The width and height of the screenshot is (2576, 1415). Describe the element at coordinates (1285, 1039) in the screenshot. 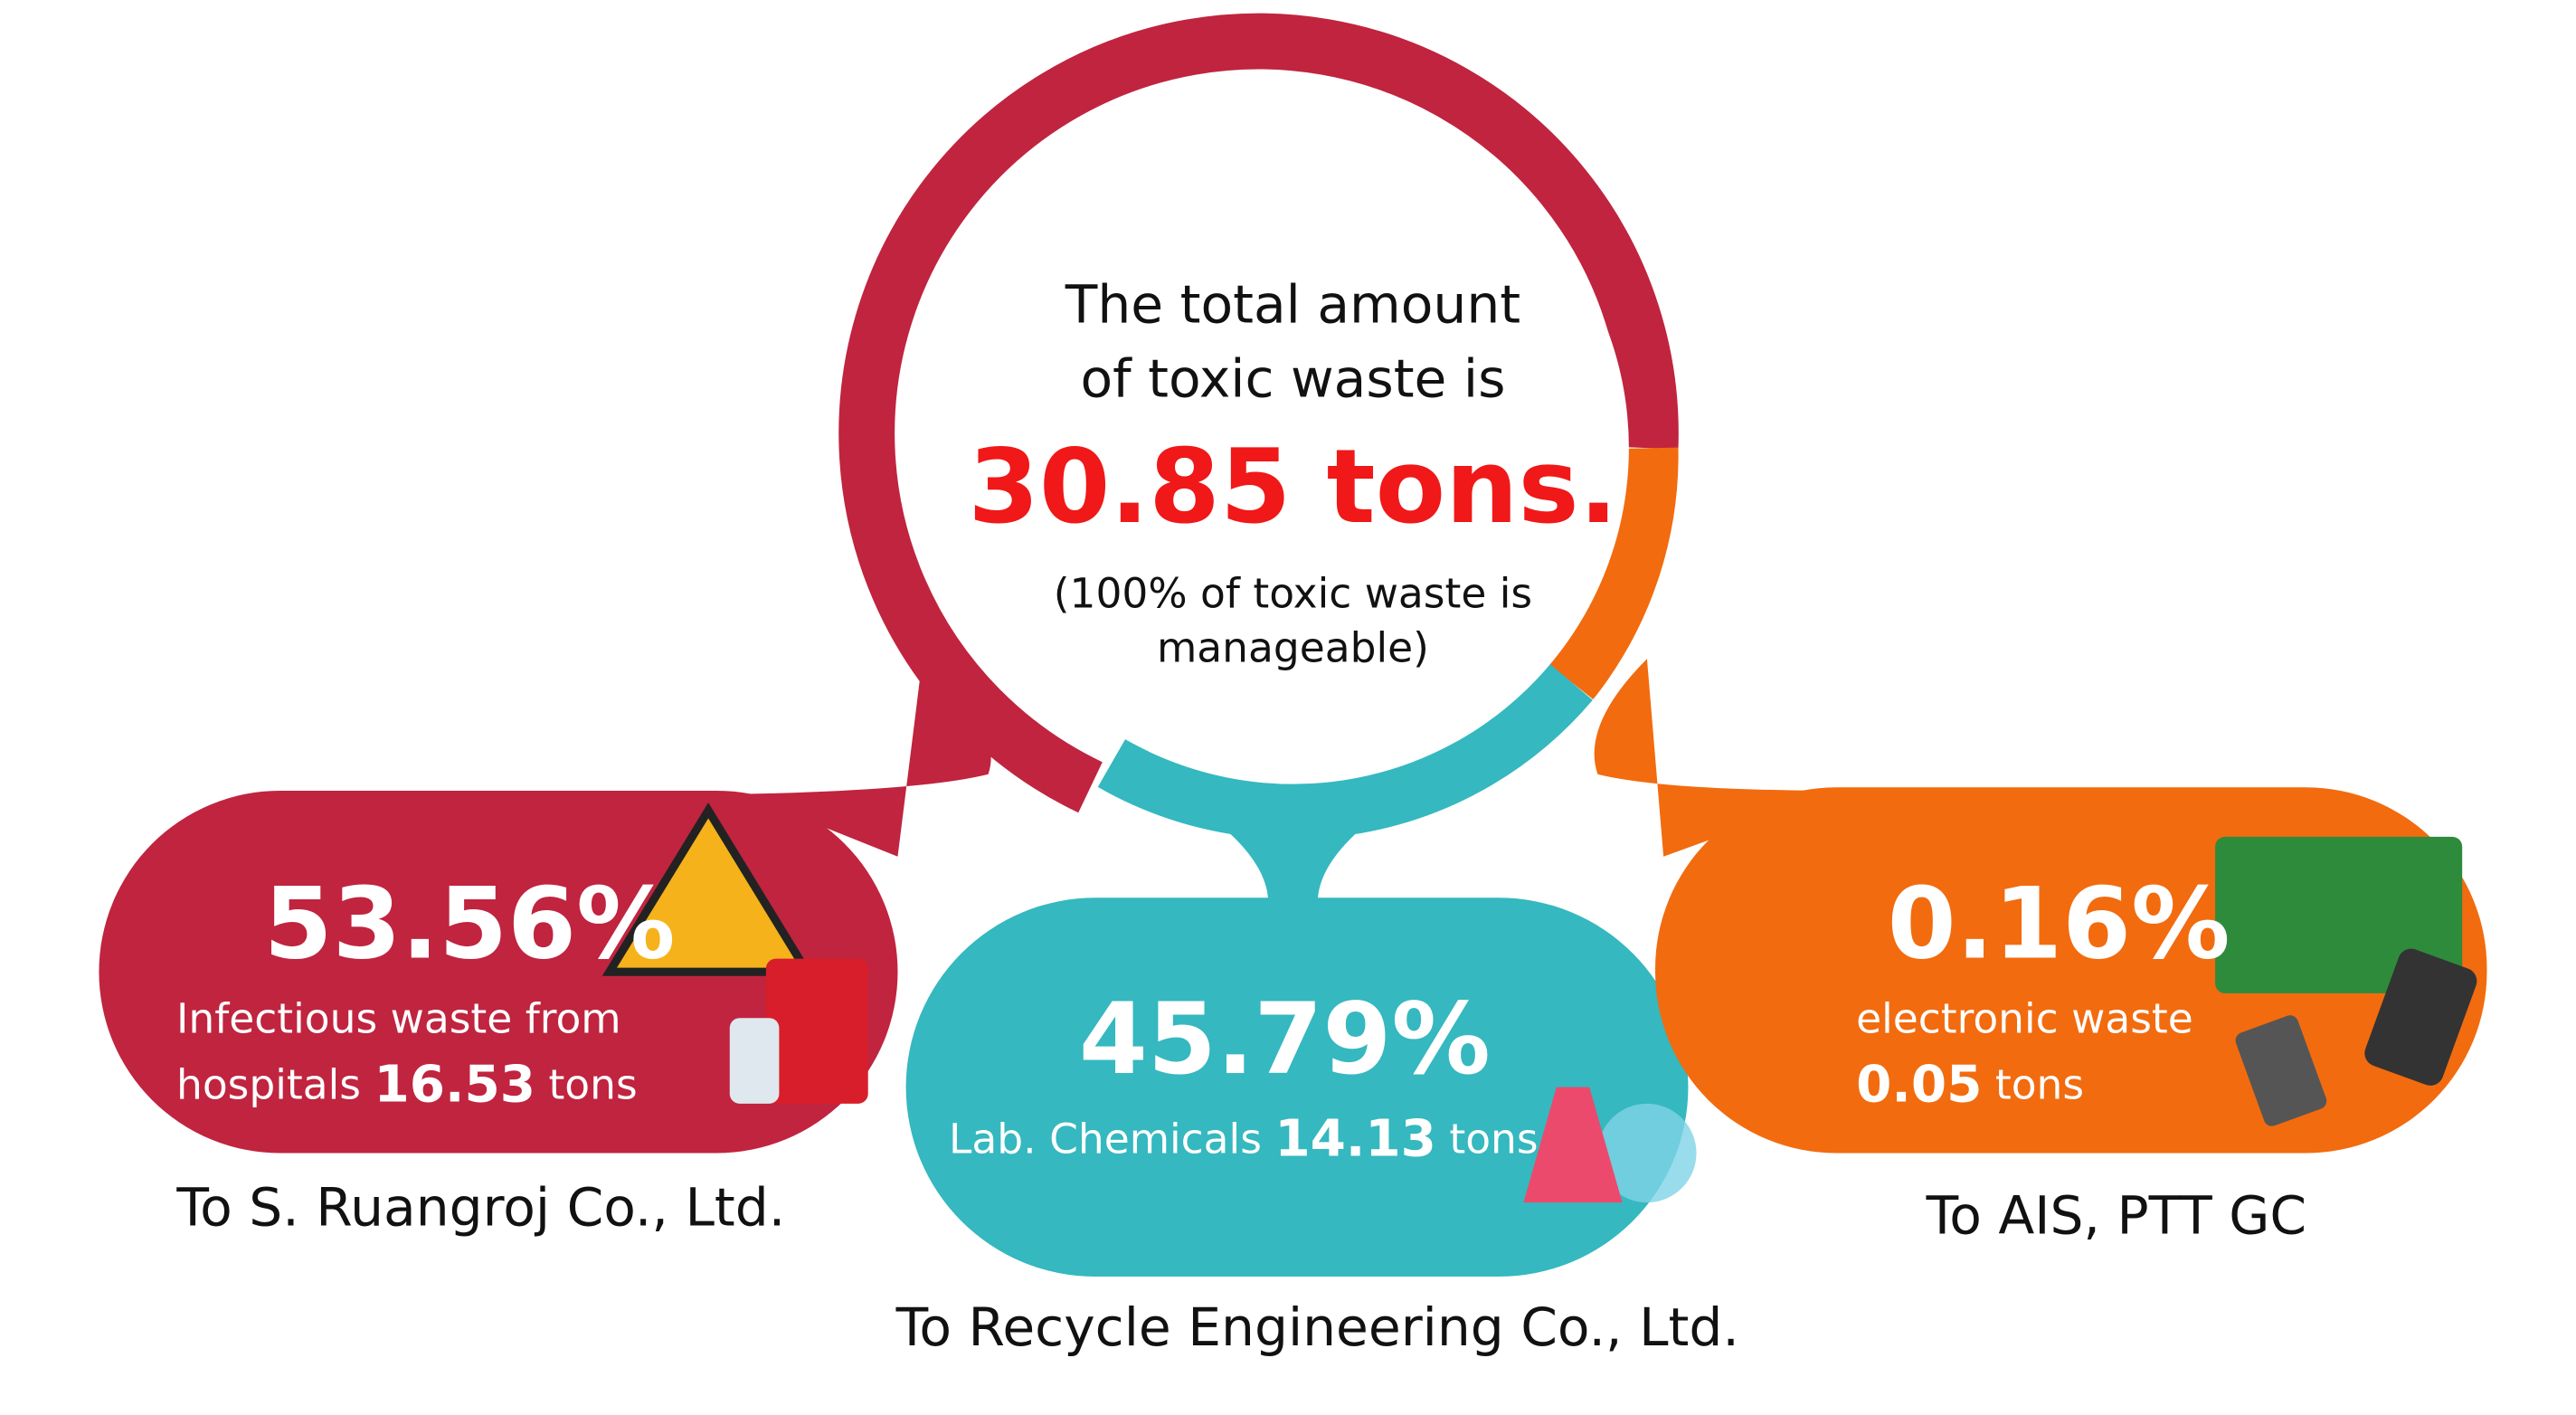

I see `percent: 45.79%` at that location.